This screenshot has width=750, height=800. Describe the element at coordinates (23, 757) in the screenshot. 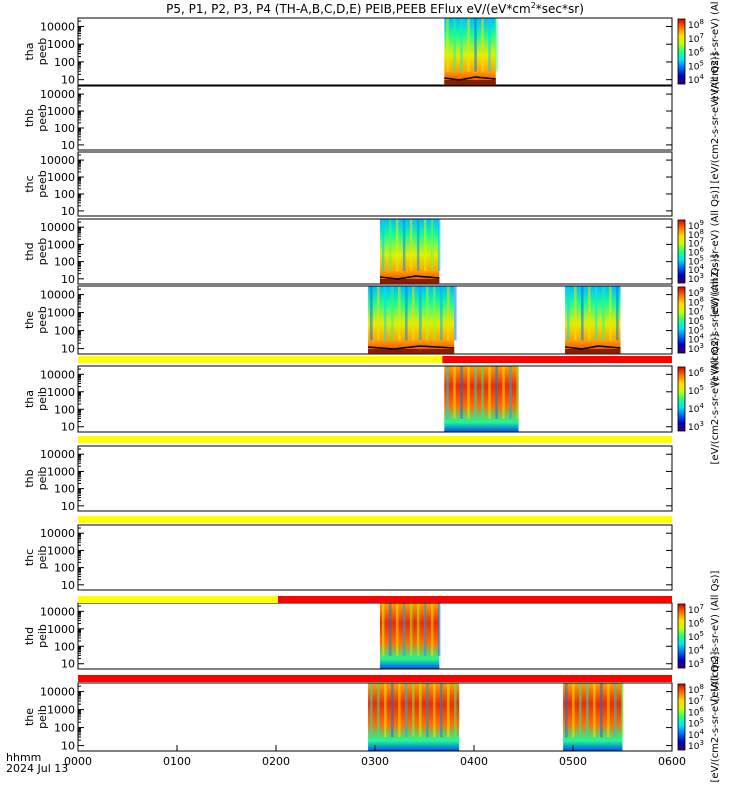

I see `x-axis-label-format: hhmm` at that location.